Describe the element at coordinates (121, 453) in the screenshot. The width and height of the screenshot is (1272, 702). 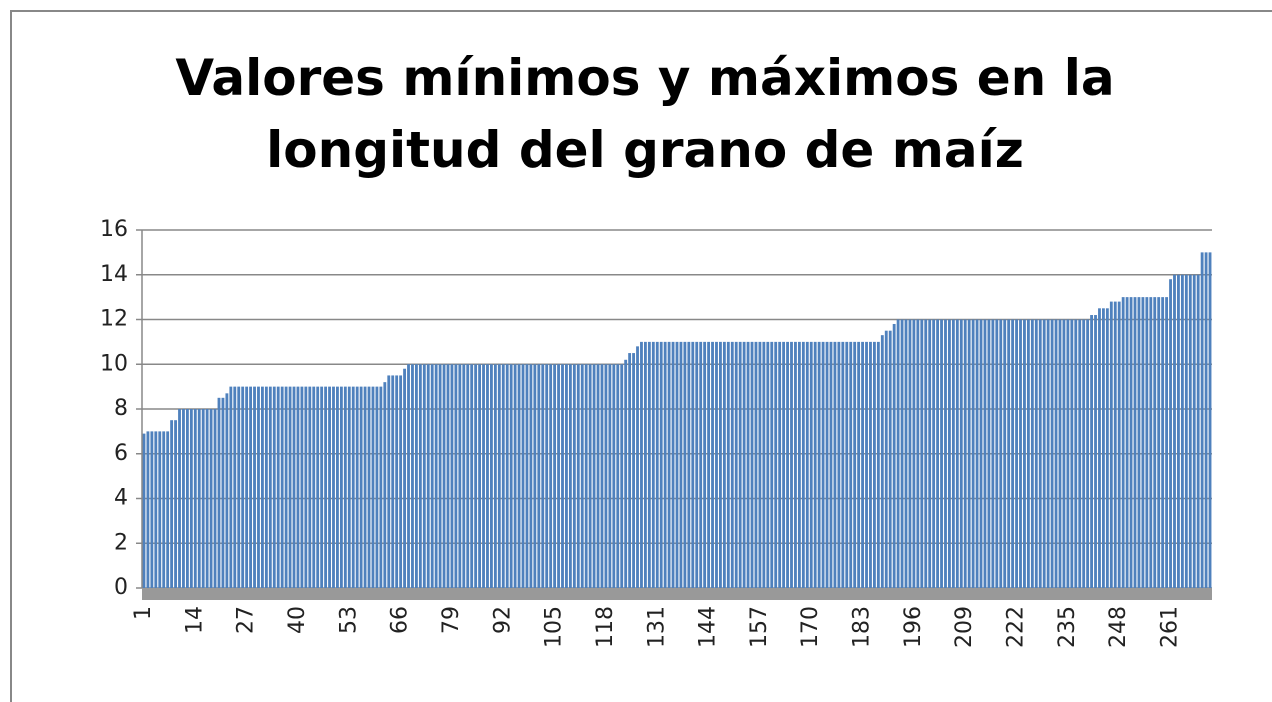
I see `y-tick-label: 6` at that location.